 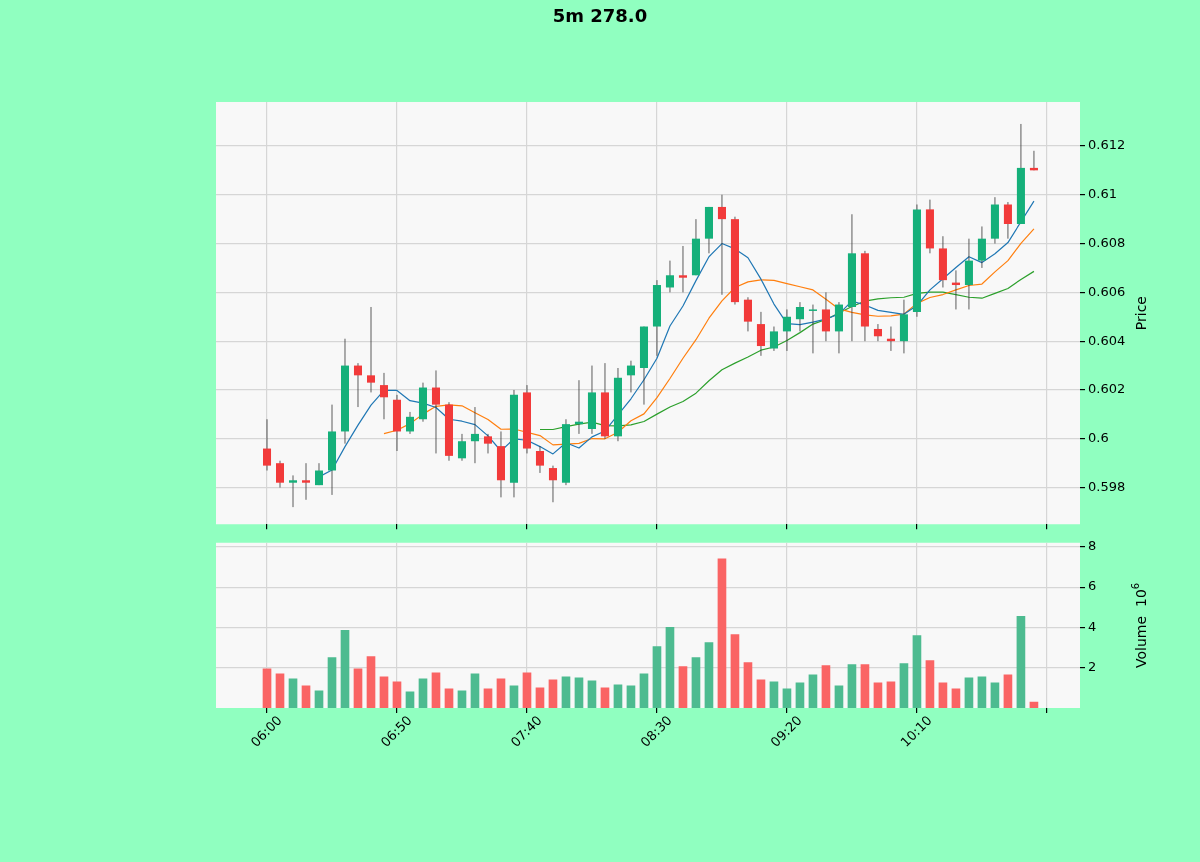 I want to click on y-tick-label: 2, so click(x=1092, y=667).